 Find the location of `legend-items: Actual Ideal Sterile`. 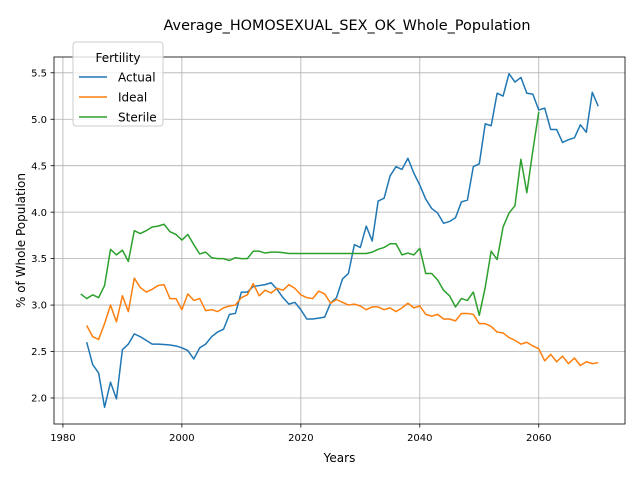

legend-items: Actual Ideal Sterile is located at coordinates (118, 97).